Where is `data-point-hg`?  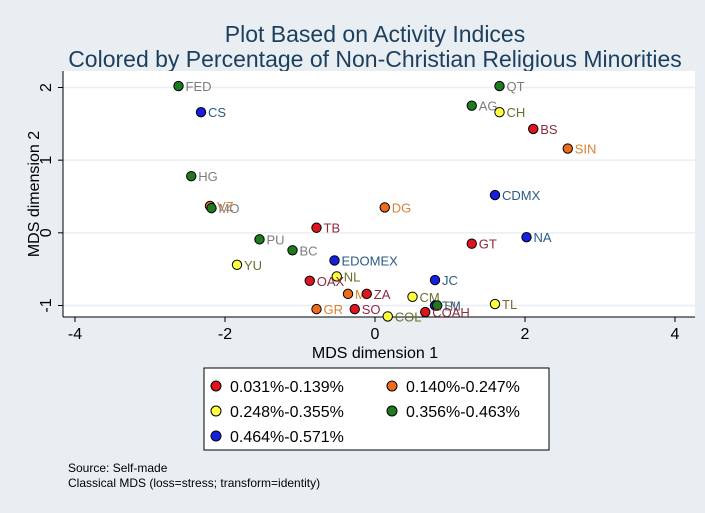
data-point-hg is located at coordinates (191, 176).